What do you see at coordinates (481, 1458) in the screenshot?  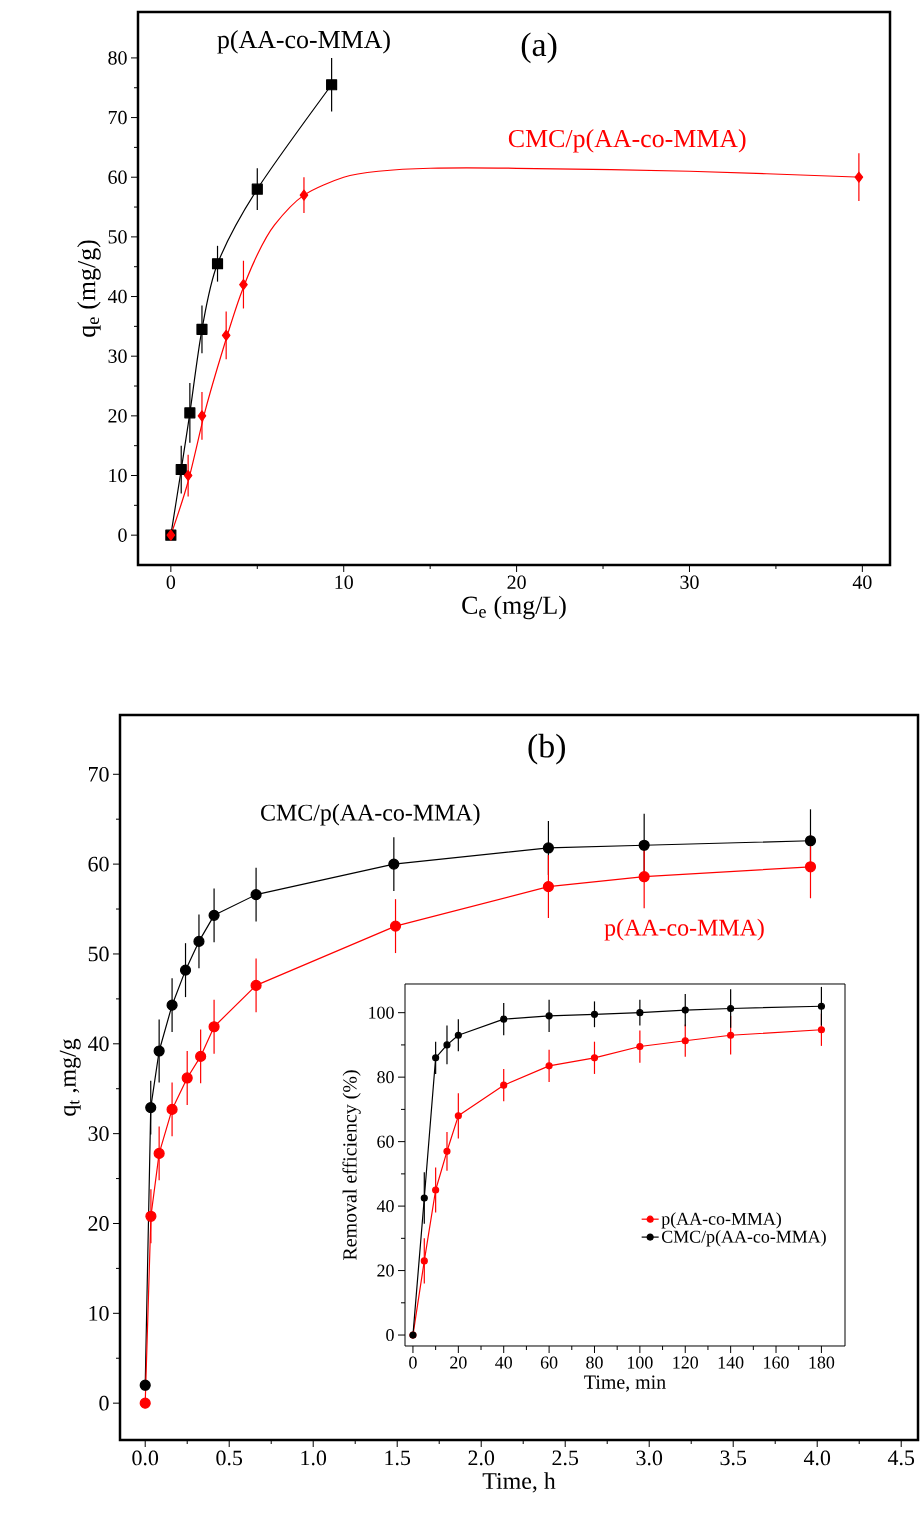 I see `x-tick-label: 2.0` at bounding box center [481, 1458].